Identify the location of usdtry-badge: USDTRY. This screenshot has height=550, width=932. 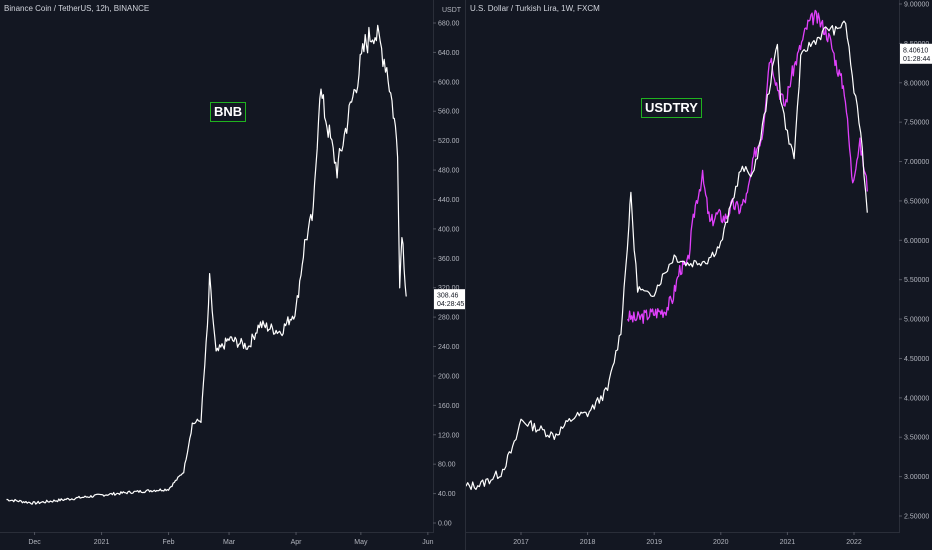
(671, 108).